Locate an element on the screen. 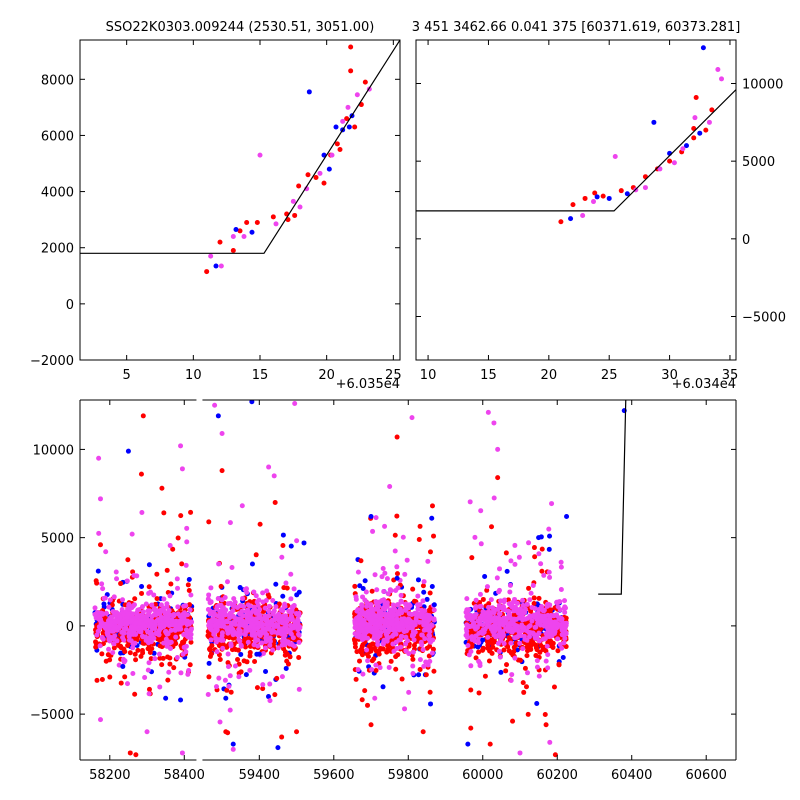  y-tick-label: 6000 is located at coordinates (57, 136).